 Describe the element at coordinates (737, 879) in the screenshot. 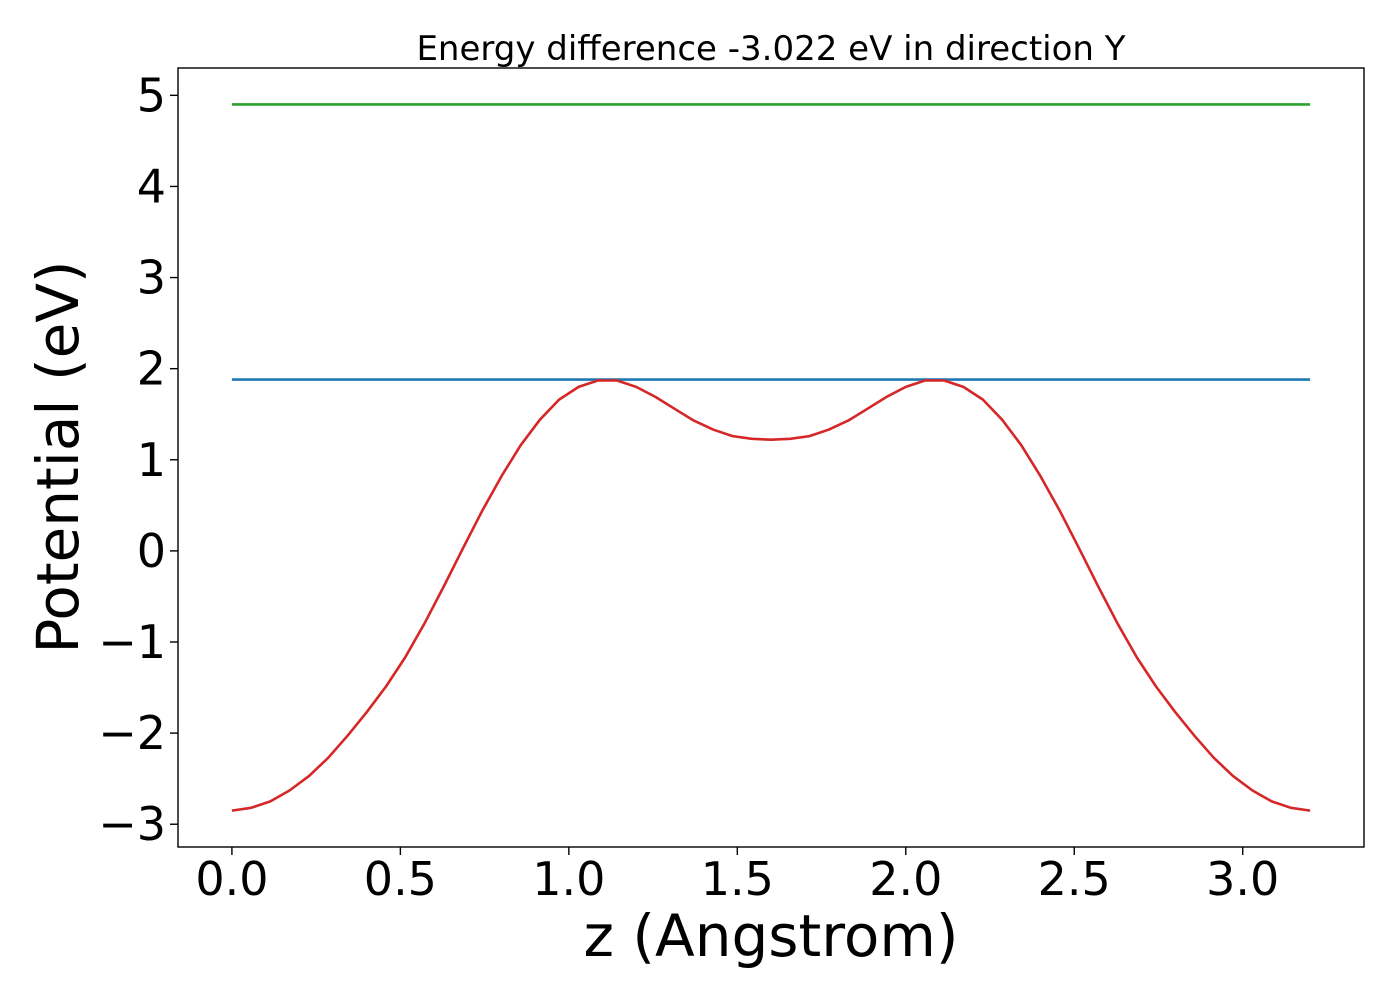

I see `x-tick-label: 1.5` at that location.